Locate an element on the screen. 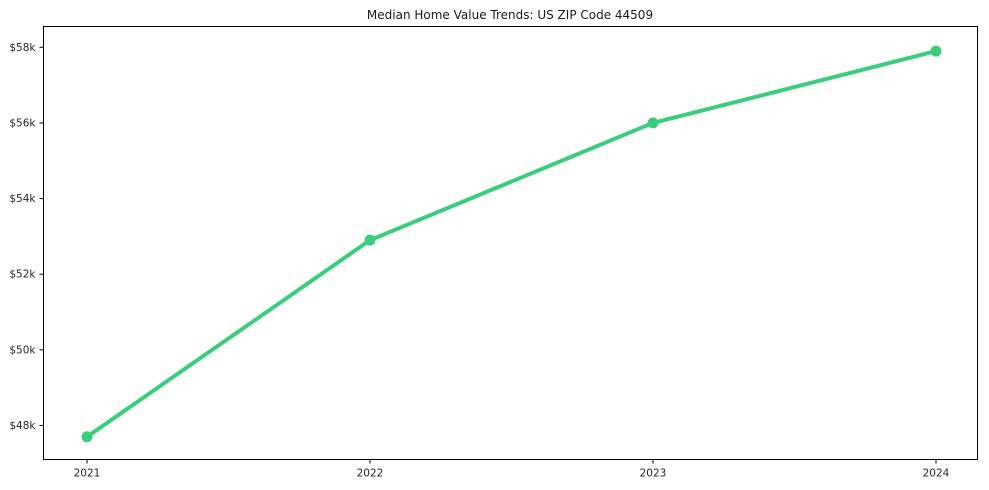 The width and height of the screenshot is (989, 490). x-tick-label: 2022 is located at coordinates (370, 474).